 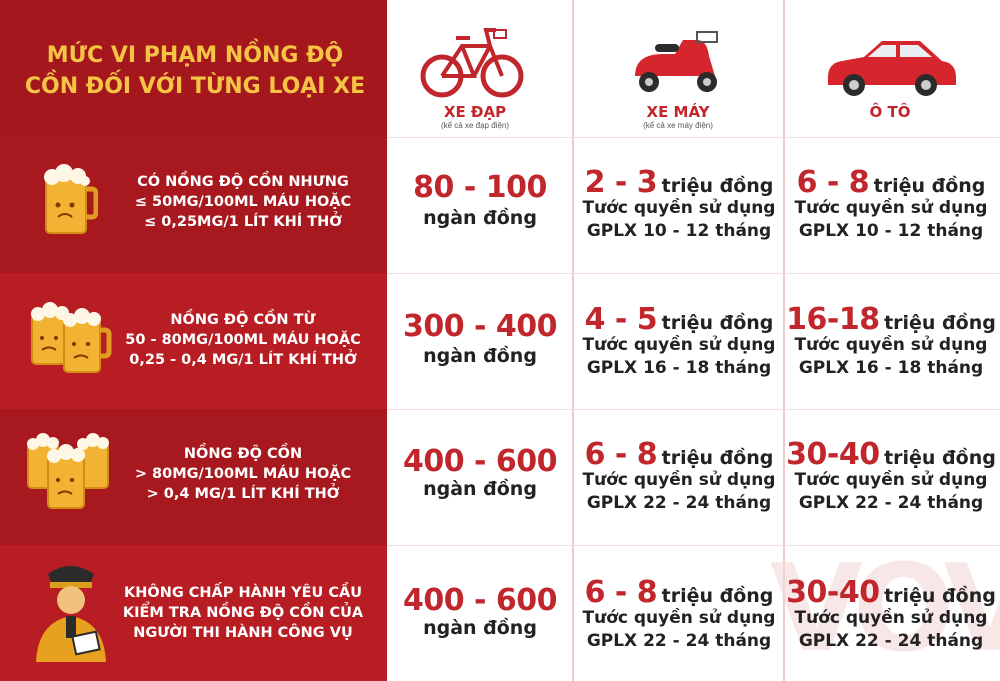 I want to click on car-fine-3: 30-40 triệu đồng, so click(x=891, y=454).